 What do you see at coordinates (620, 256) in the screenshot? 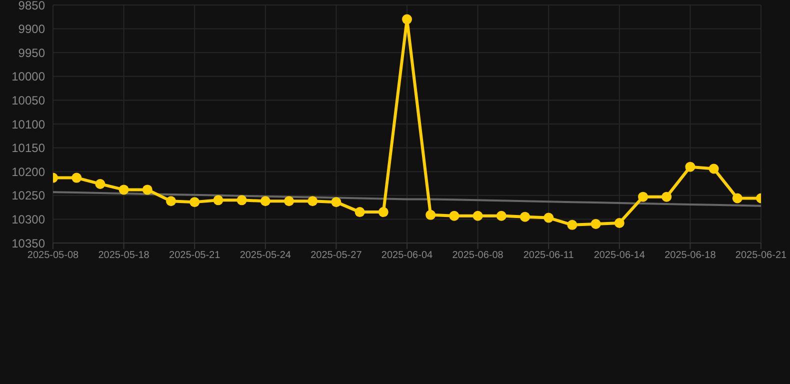
I see `x-tick-label: 2025-06-14` at bounding box center [620, 256].